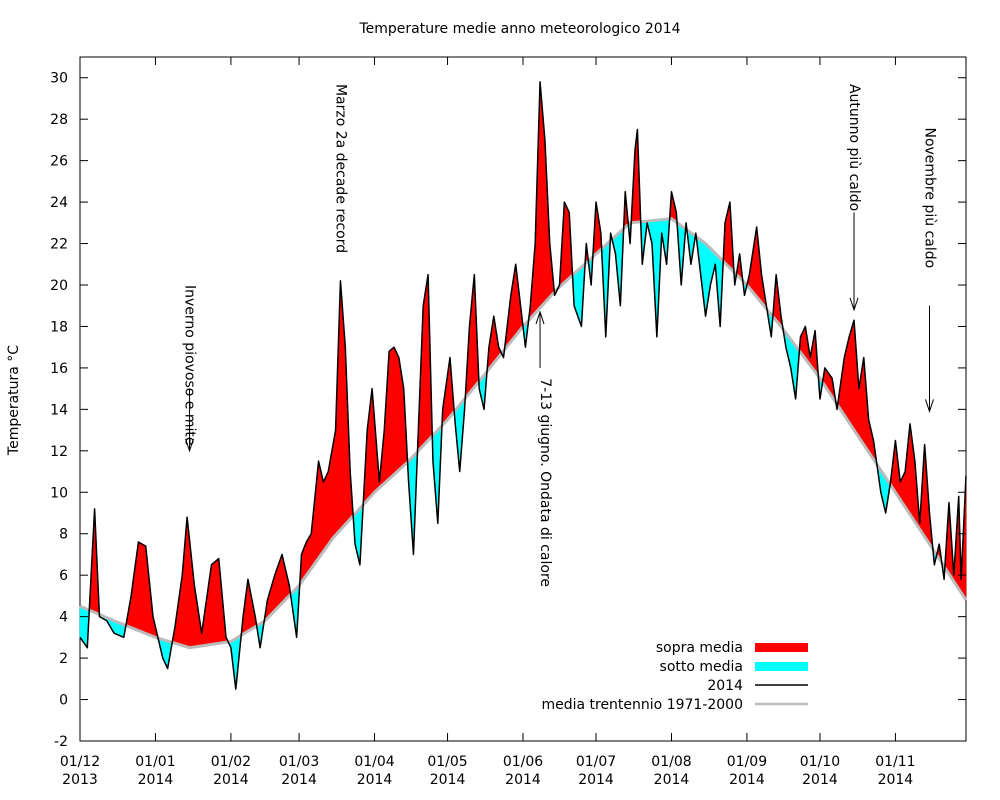  Describe the element at coordinates (59, 452) in the screenshot. I see `y-tick-label: 12` at that location.